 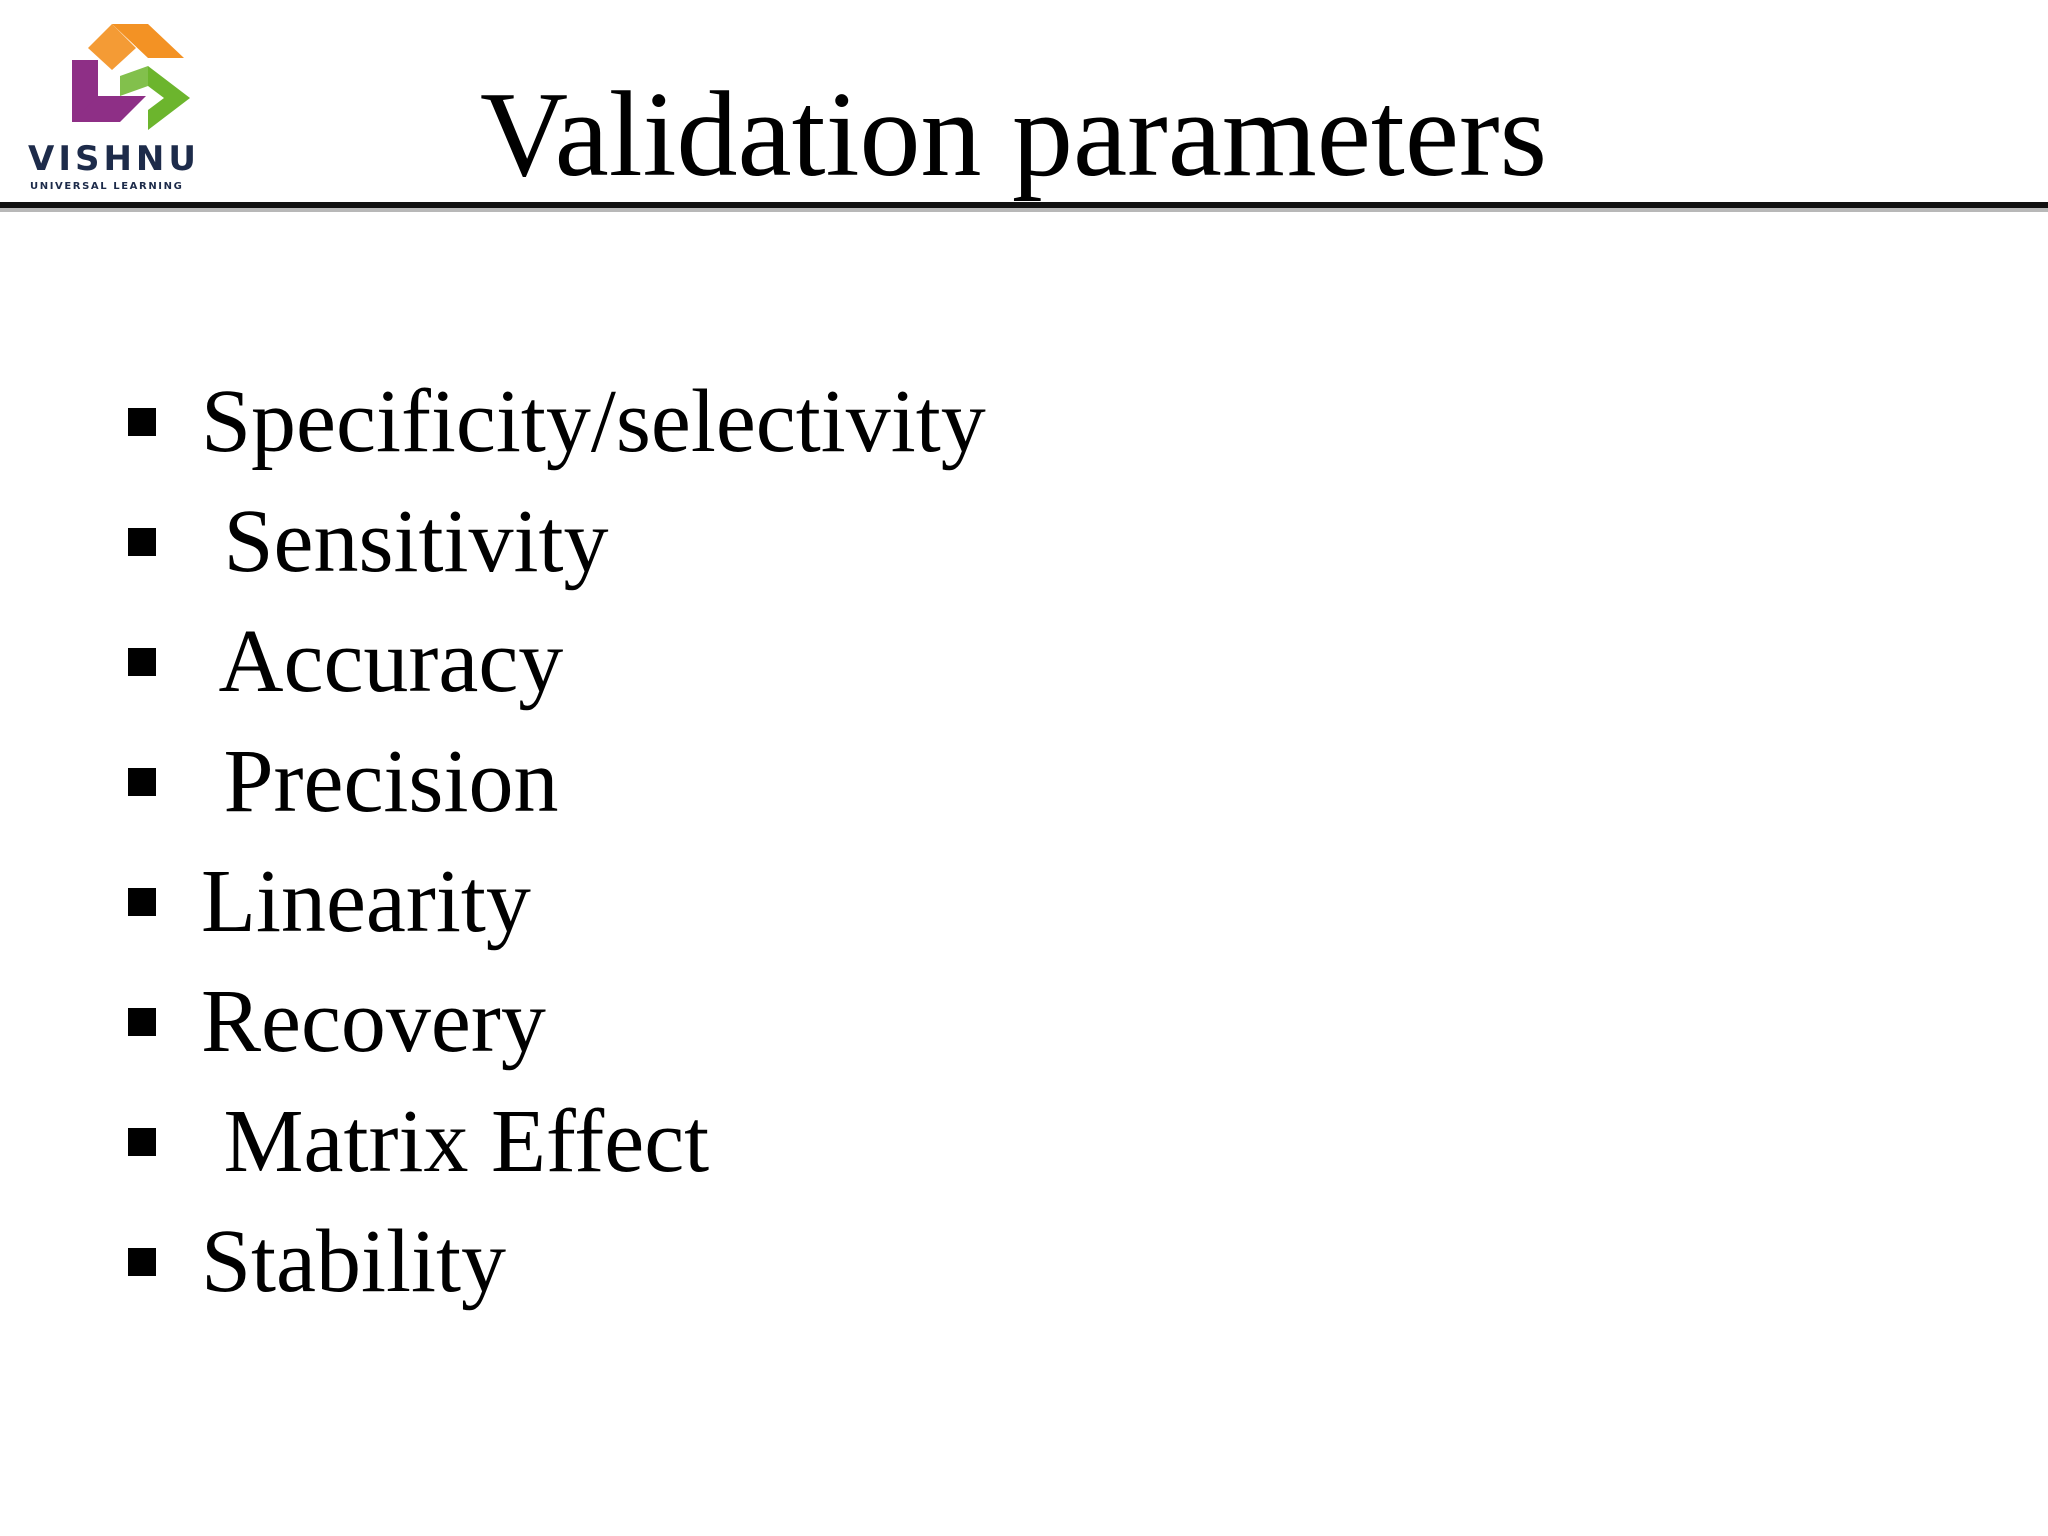 I want to click on list-item-text: Precision, so click(x=380, y=781).